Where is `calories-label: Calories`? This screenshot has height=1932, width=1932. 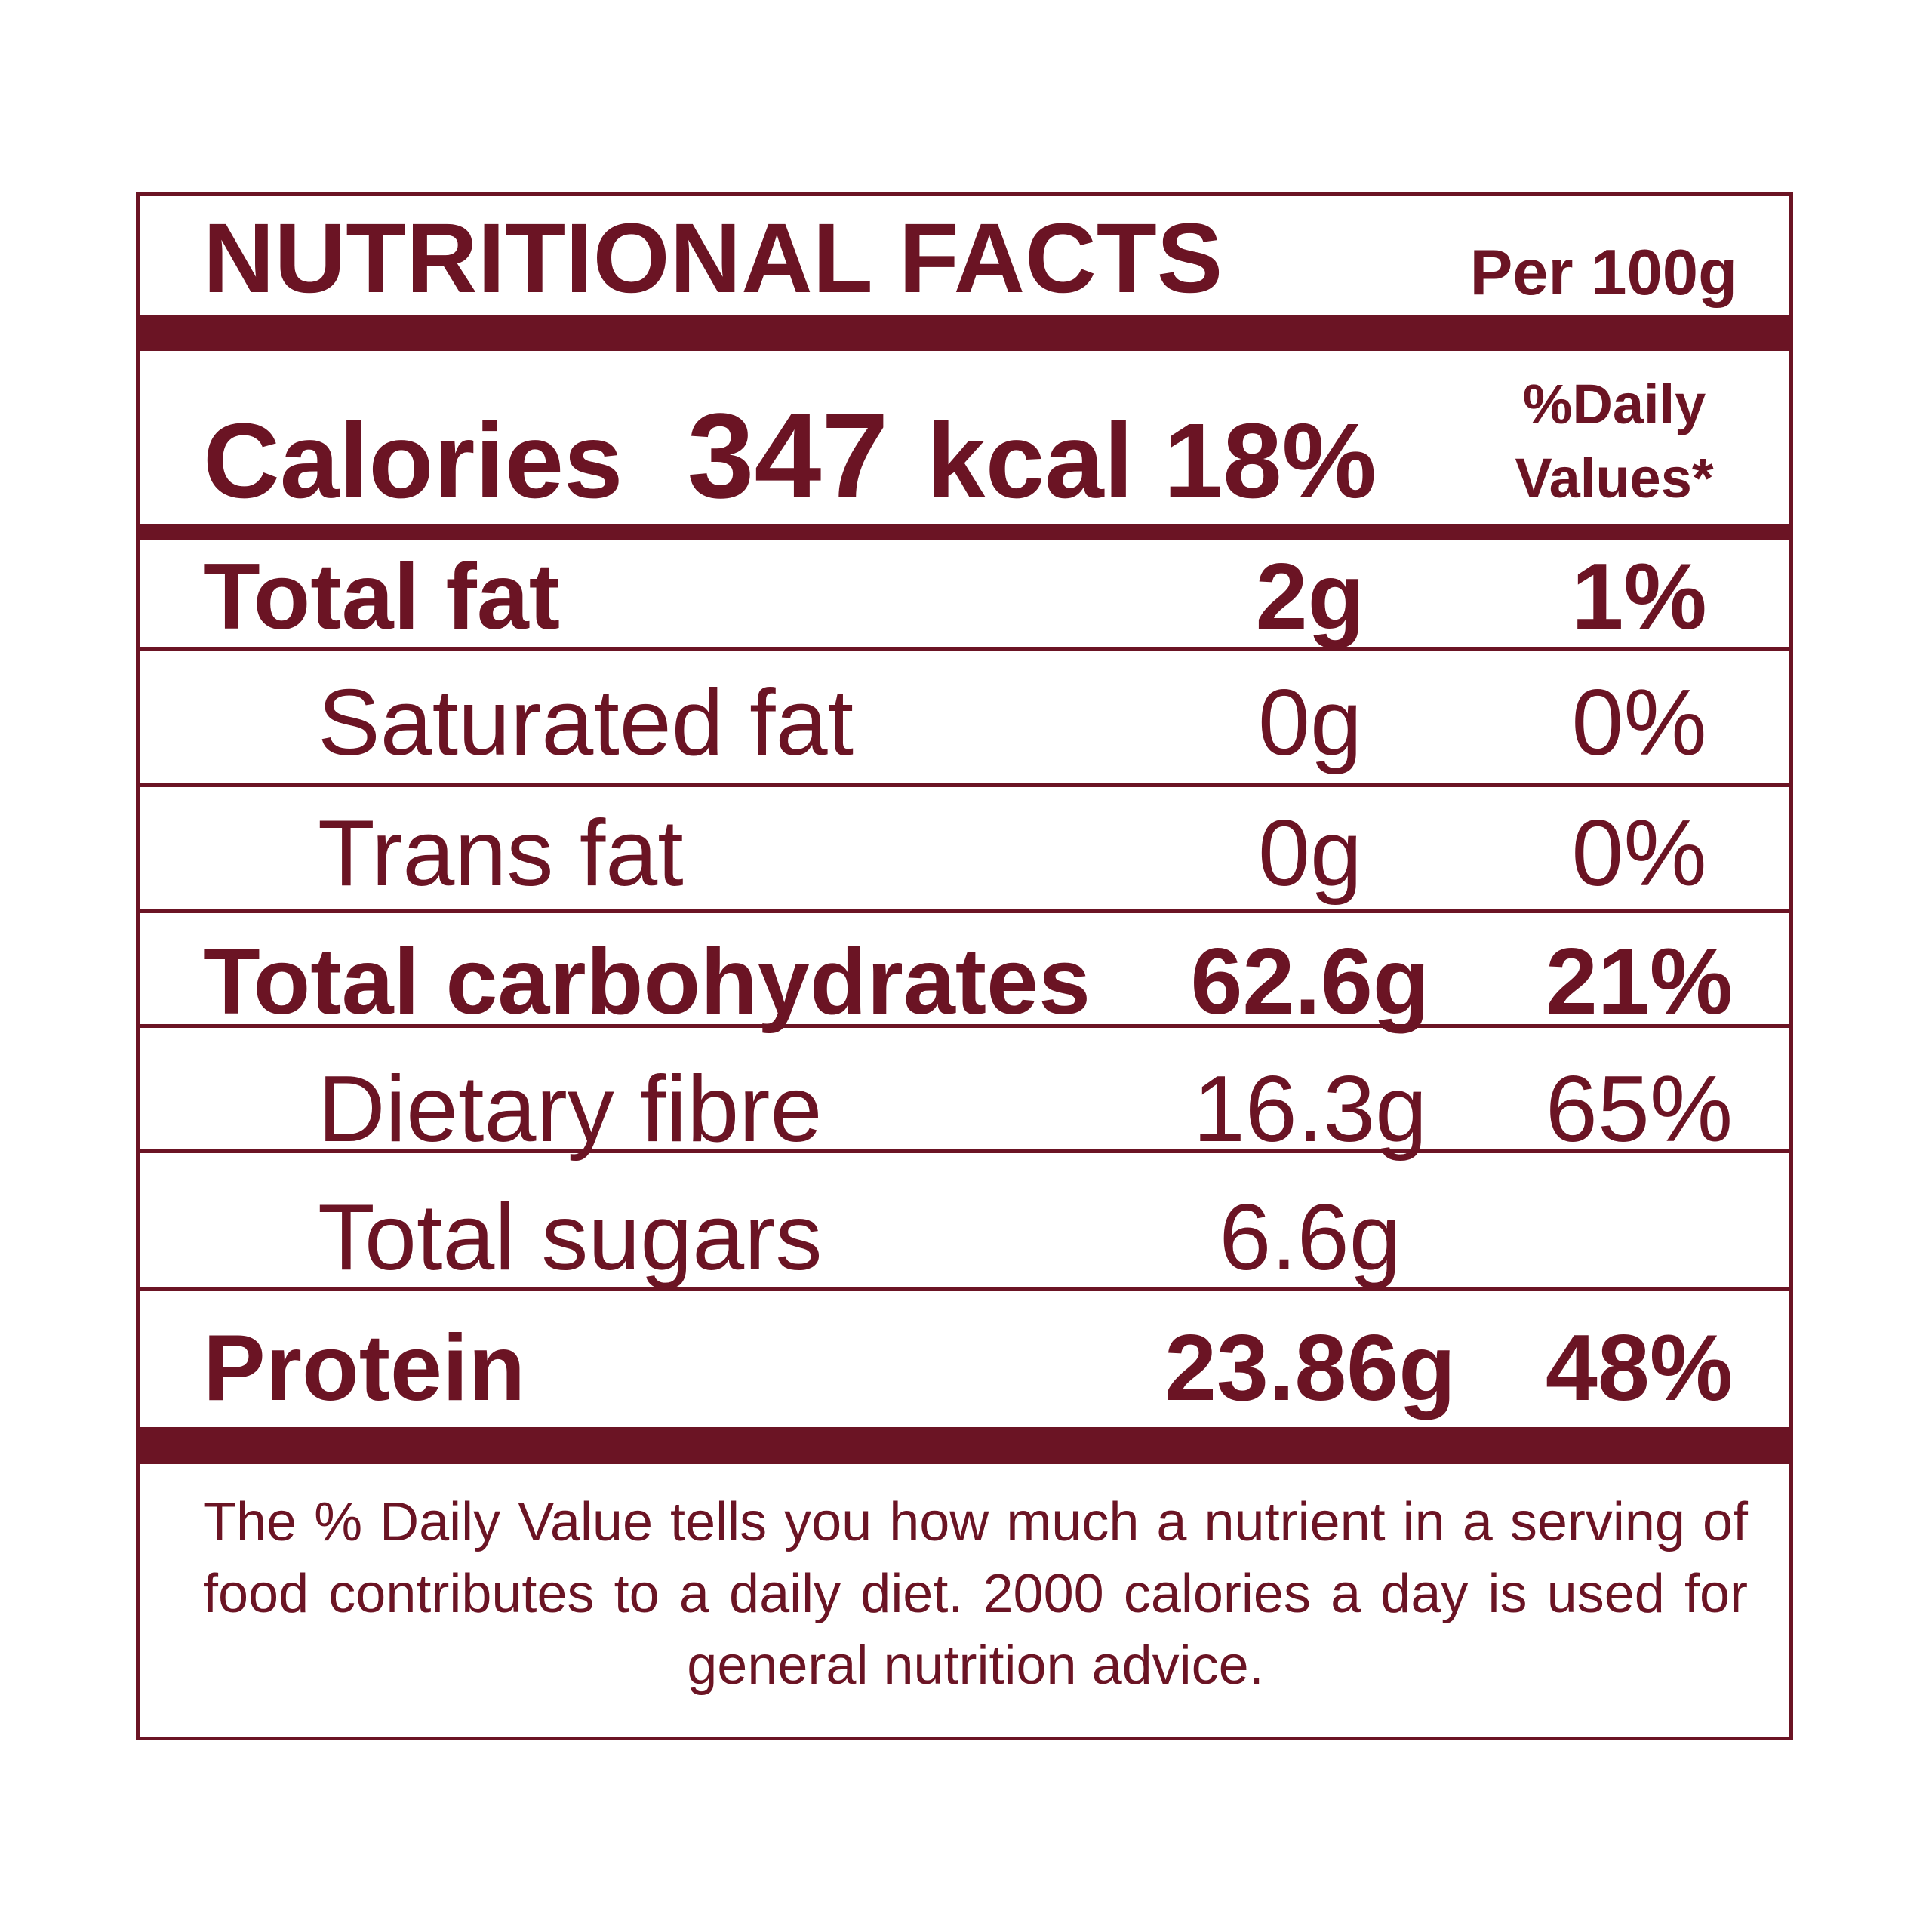 calories-label: Calories is located at coordinates (413, 460).